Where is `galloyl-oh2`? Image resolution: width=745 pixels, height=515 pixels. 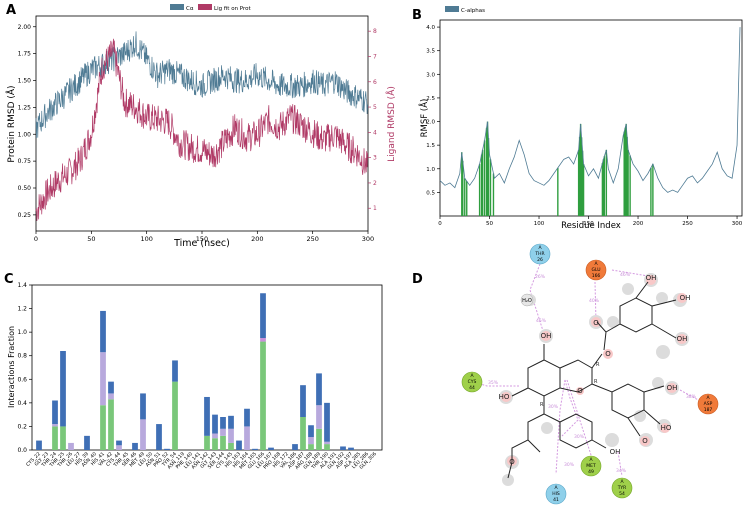 galloyl-oh2 is located at coordinates (664, 303).